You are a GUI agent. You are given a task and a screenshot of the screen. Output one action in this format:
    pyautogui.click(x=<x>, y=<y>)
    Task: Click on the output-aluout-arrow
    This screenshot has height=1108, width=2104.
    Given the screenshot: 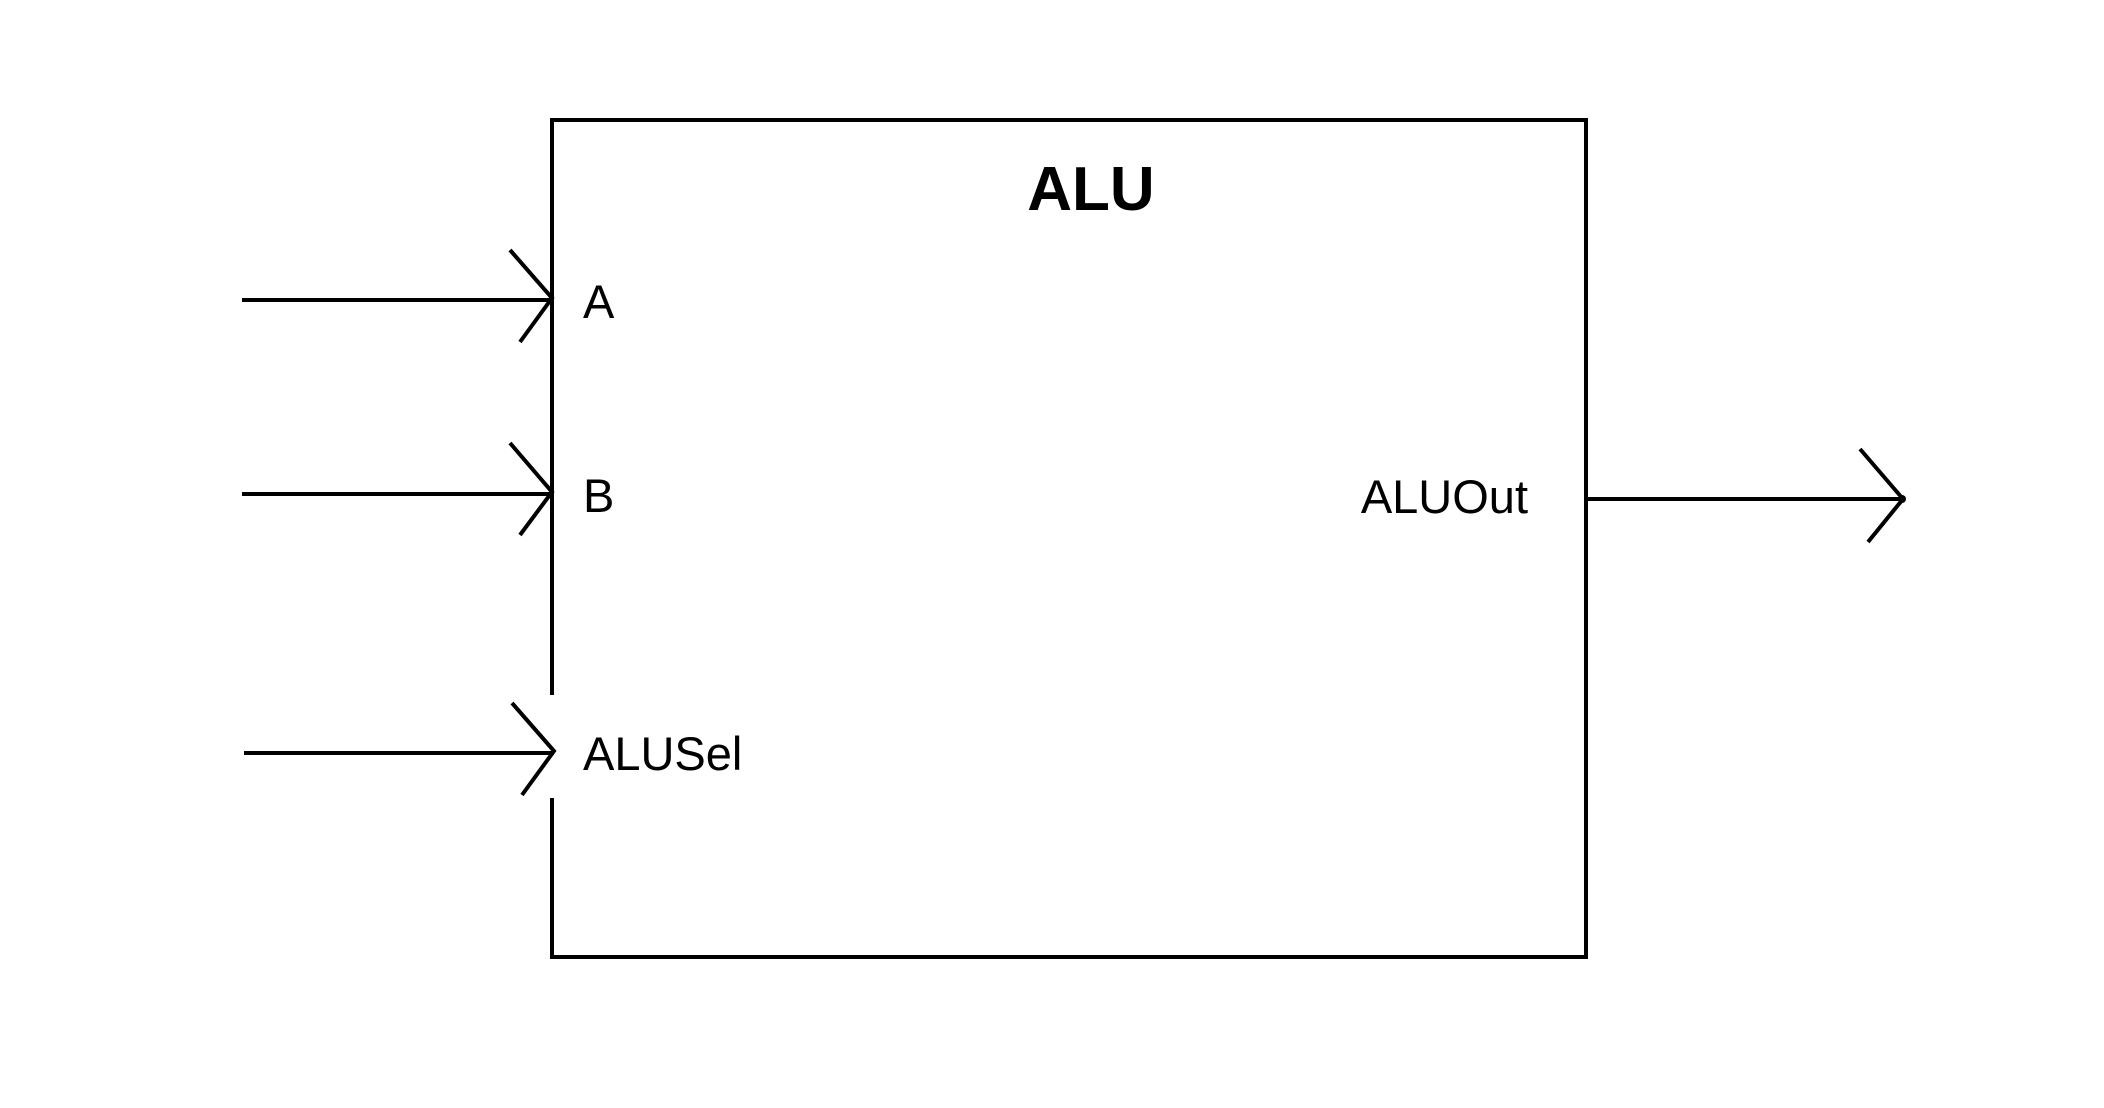 What is the action you would take?
    pyautogui.click(x=1746, y=495)
    